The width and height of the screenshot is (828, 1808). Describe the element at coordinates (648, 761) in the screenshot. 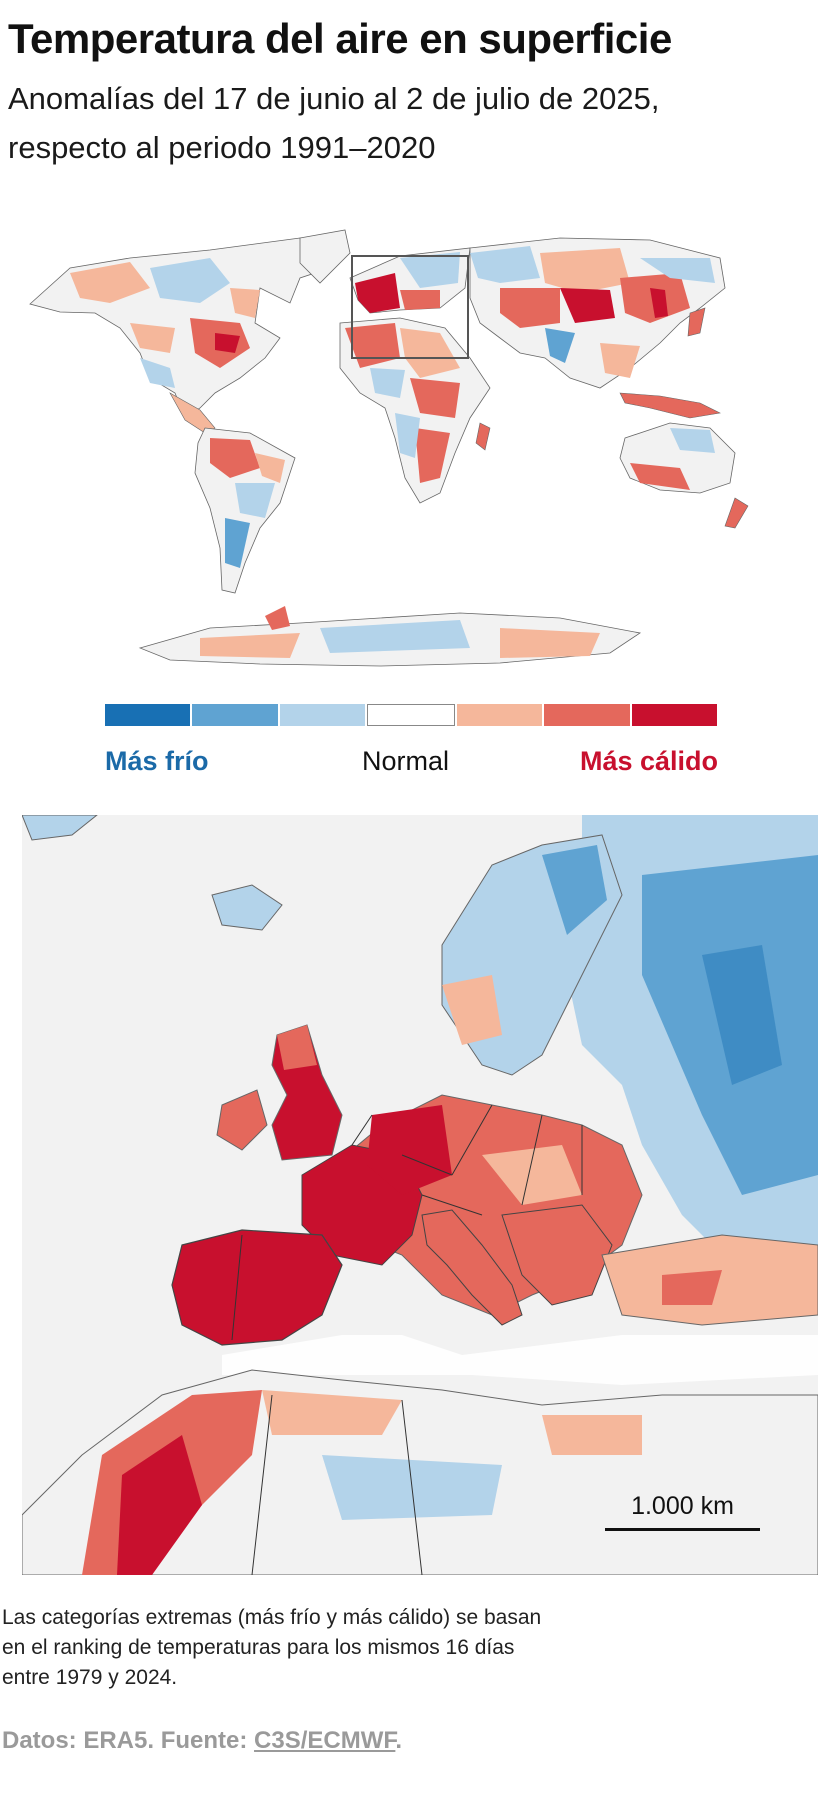

I see `legend-label-warm: Más cálido` at that location.